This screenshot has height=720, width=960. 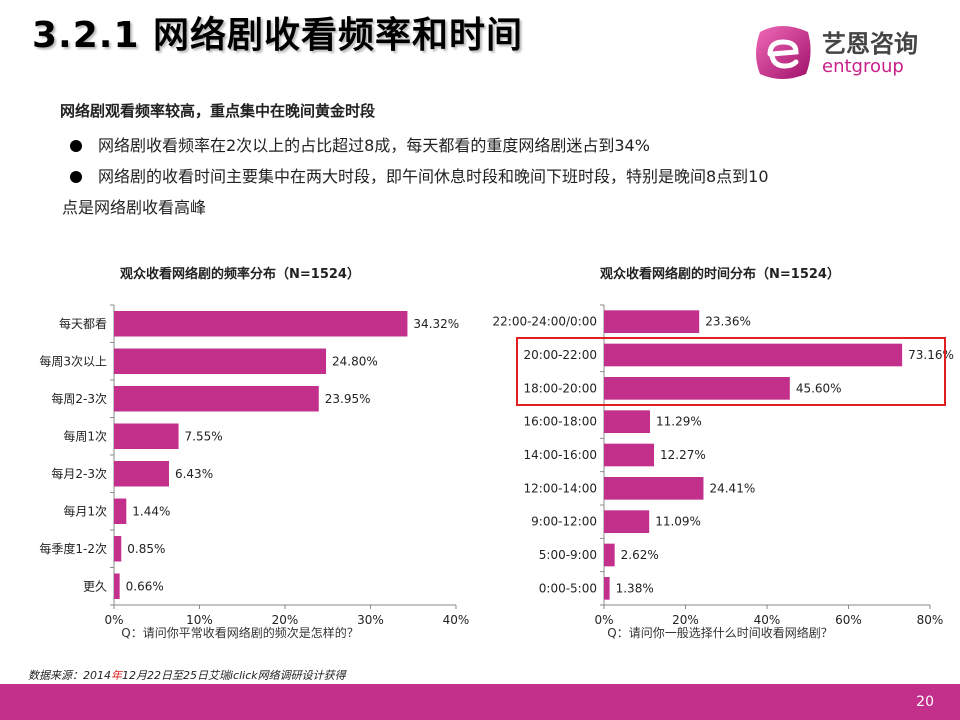 What do you see at coordinates (561, 455) in the screenshot?
I see `category-label: 14:00-16:00` at bounding box center [561, 455].